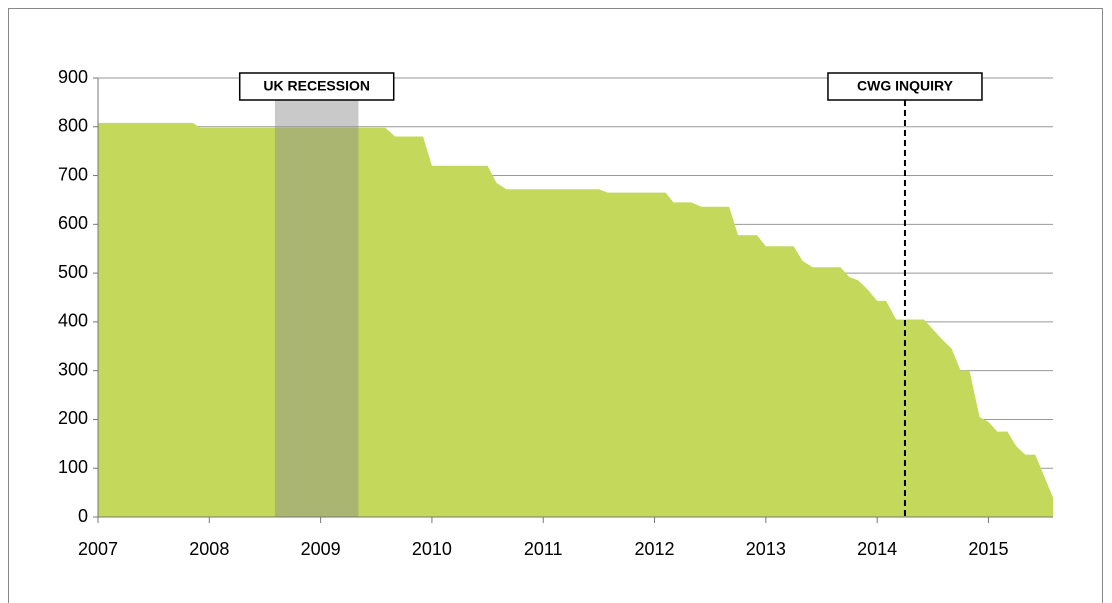 This screenshot has width=1112, height=603. I want to click on x-tick-label: 2011, so click(543, 549).